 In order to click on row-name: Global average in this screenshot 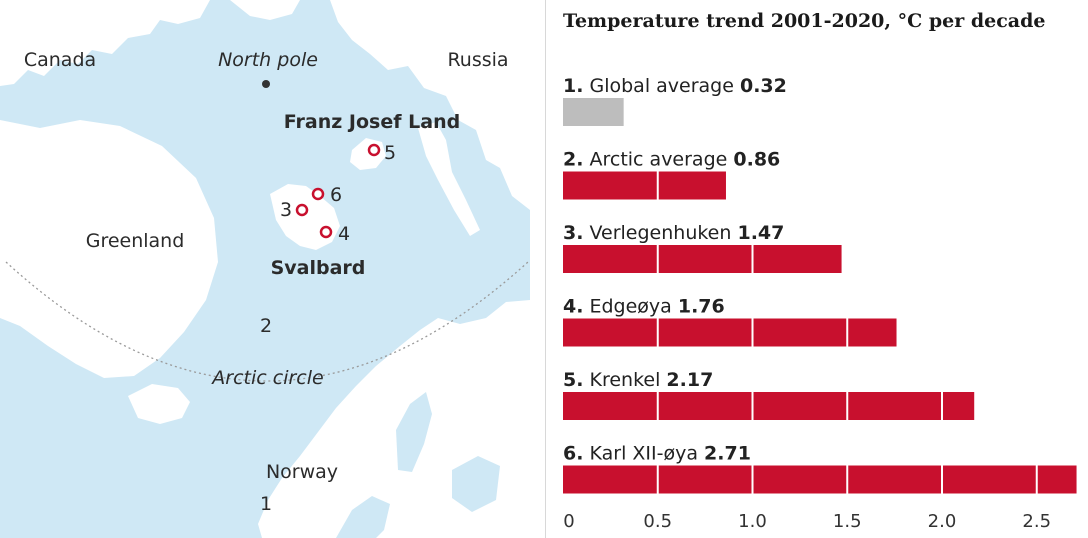, I will do `click(661, 86)`.